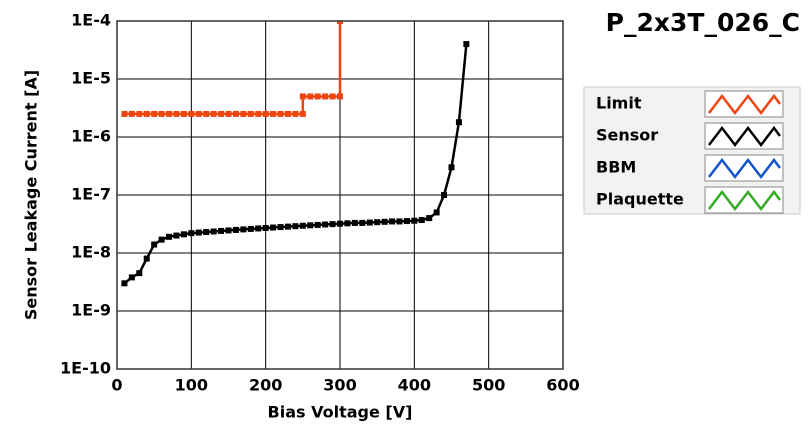 This screenshot has height=437, width=812. What do you see at coordinates (640, 199) in the screenshot?
I see `legend-label: Plaquette` at bounding box center [640, 199].